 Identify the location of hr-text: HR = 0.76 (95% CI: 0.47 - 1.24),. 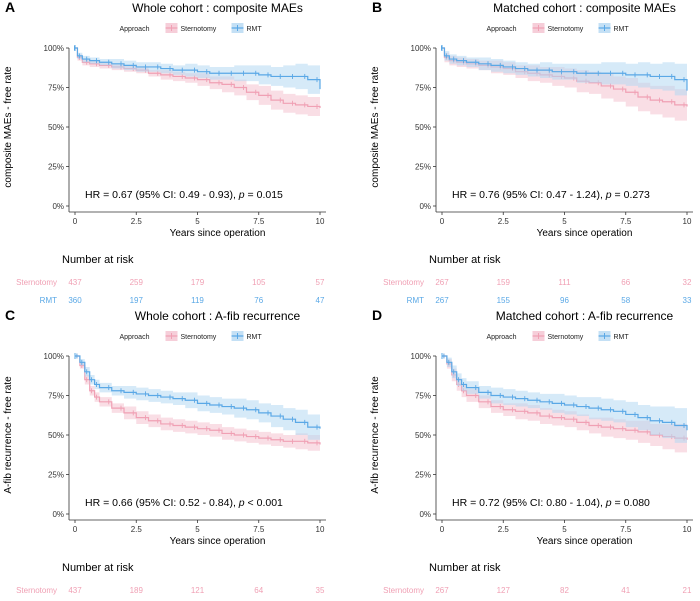
(529, 195).